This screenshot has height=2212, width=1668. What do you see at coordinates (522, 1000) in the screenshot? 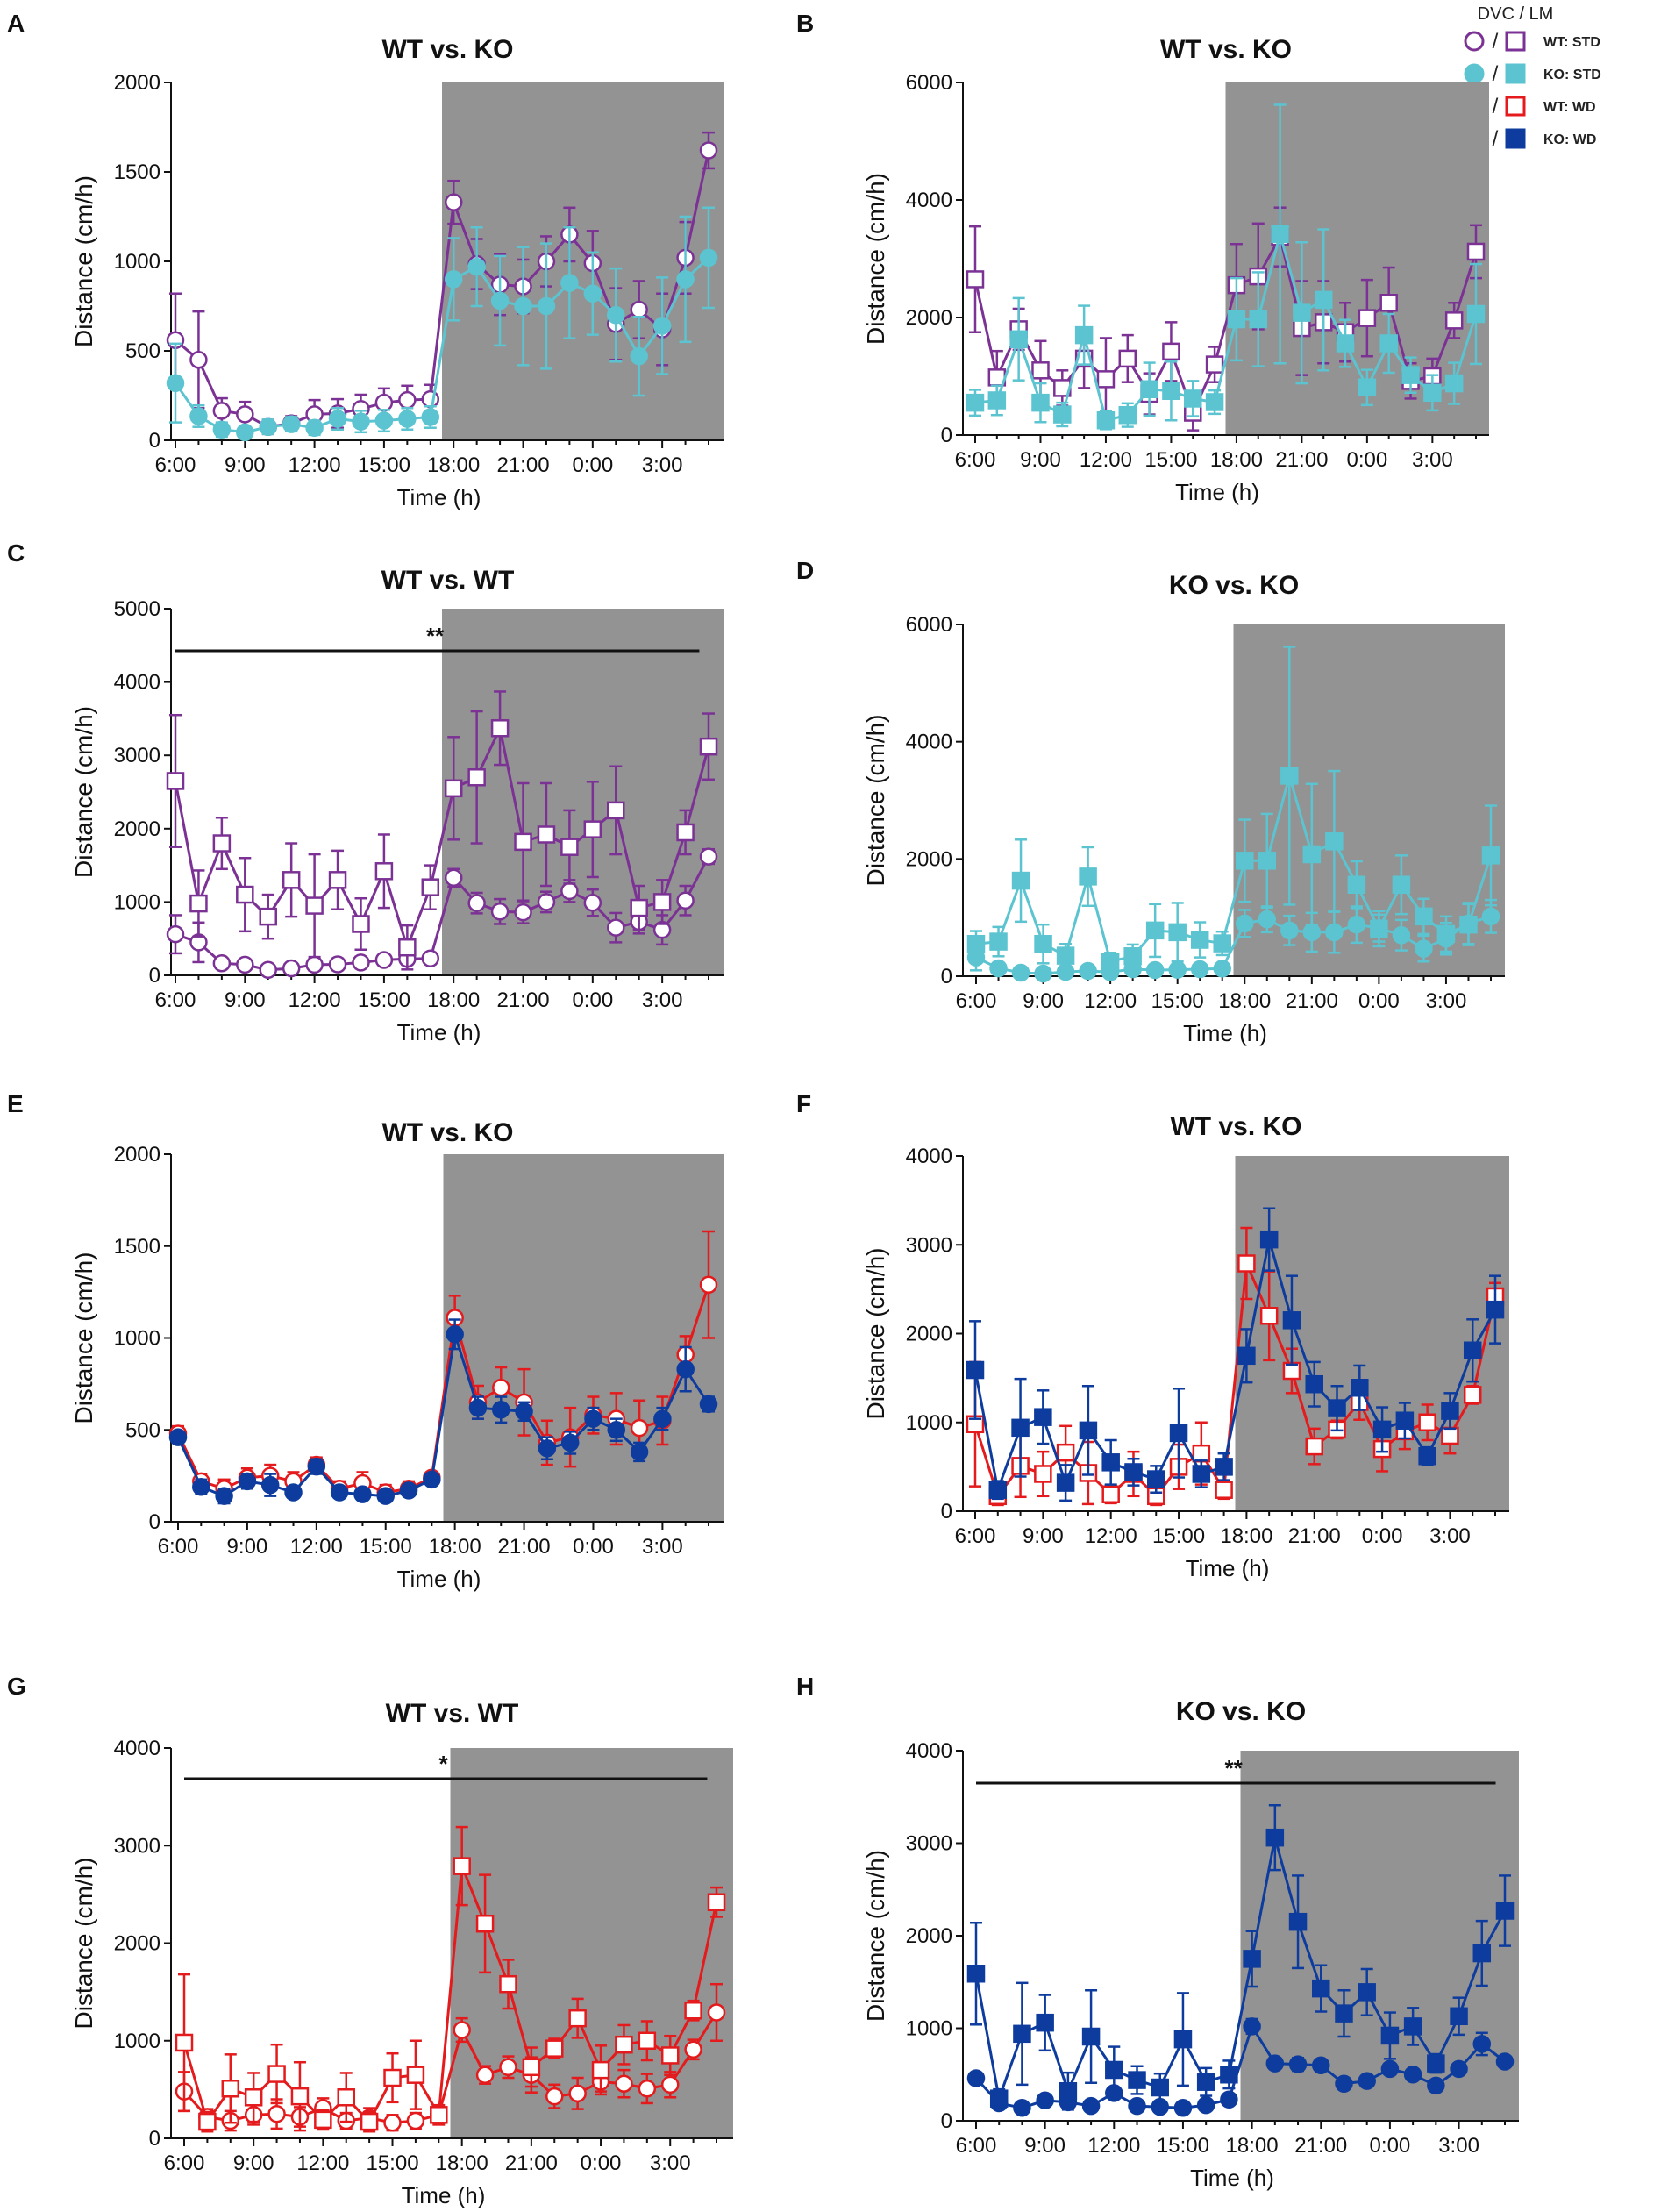
I see `x-tick-label: 21:00` at bounding box center [522, 1000].